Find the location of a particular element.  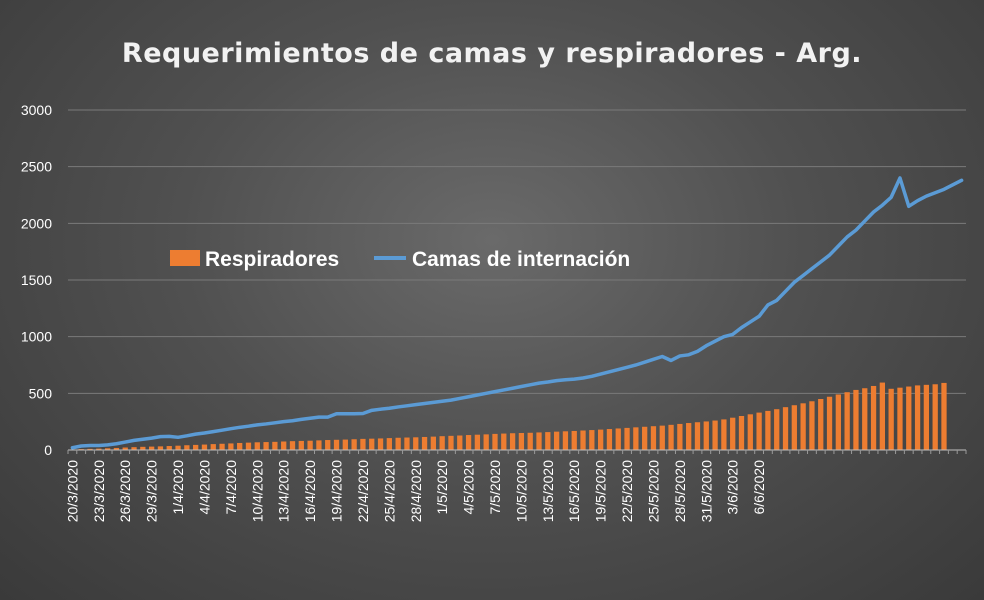

x-tick-label: 23/3/2020 is located at coordinates (99, 491).